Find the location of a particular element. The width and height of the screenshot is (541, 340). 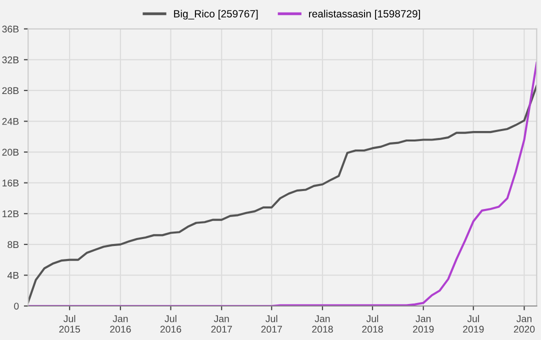

y-tick-label: 28B is located at coordinates (10, 90).